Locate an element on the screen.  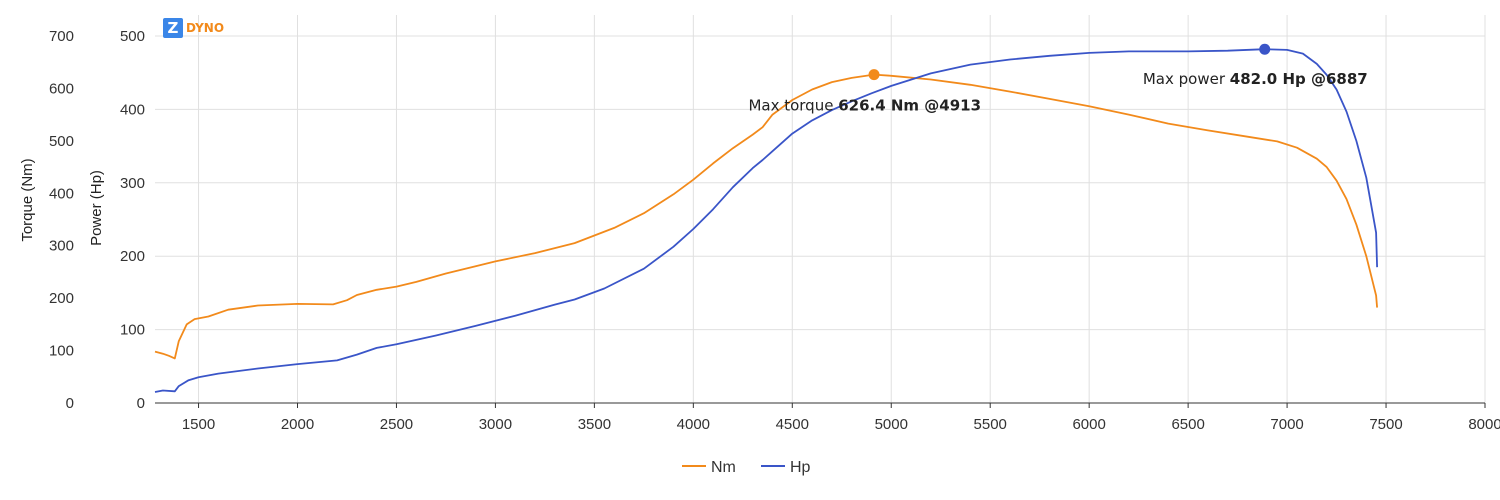
torque-tick-label: 700 is located at coordinates (61, 36).